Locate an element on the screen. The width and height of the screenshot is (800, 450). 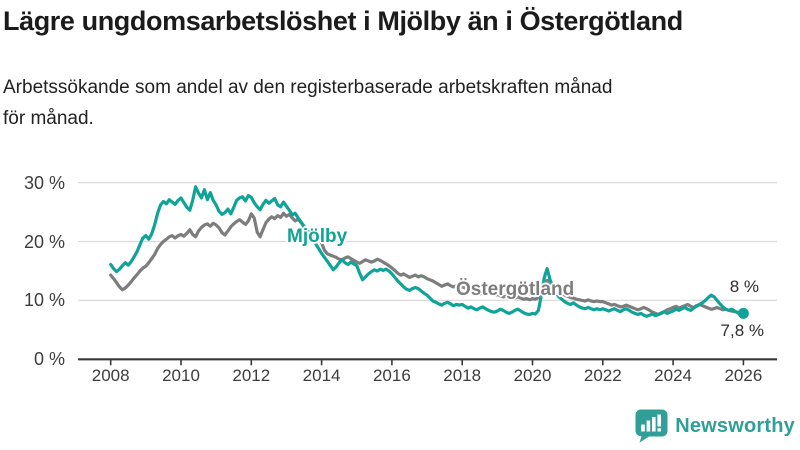
logo-exclamation-bar is located at coordinates (659, 420).